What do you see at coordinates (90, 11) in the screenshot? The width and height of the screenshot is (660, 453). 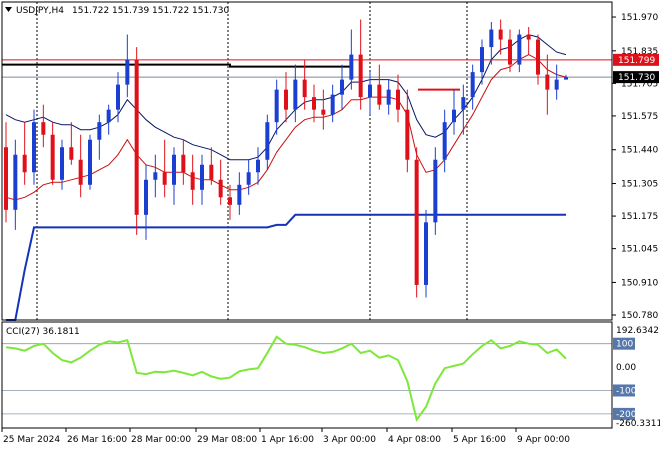 I see `ohlc-open: 151.722` at bounding box center [90, 11].